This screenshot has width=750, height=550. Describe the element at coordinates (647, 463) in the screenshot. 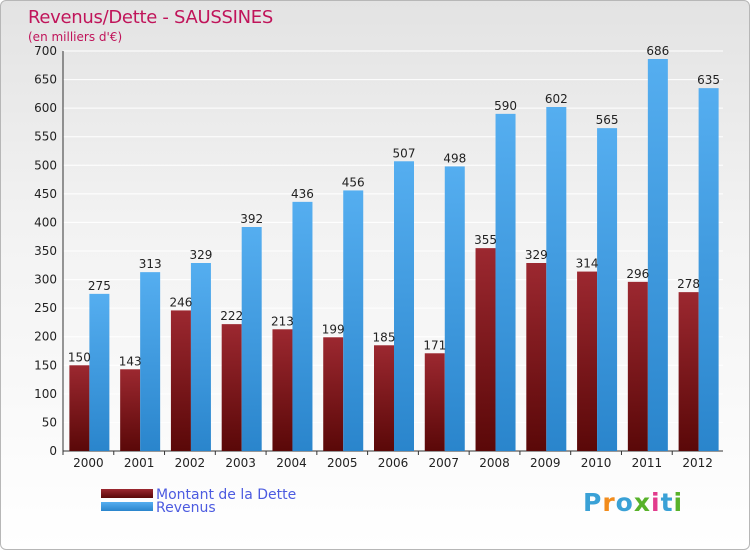

I see `x-tick-label: 2011` at that location.